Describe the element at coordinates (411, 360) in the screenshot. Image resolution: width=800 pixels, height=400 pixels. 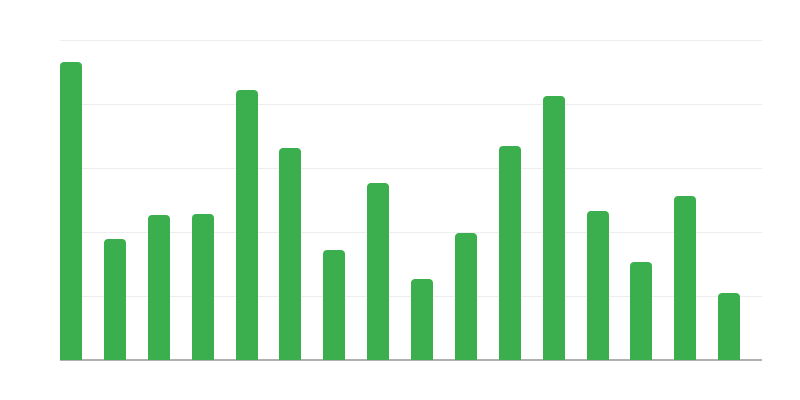
I see `x-axis-baseline` at that location.